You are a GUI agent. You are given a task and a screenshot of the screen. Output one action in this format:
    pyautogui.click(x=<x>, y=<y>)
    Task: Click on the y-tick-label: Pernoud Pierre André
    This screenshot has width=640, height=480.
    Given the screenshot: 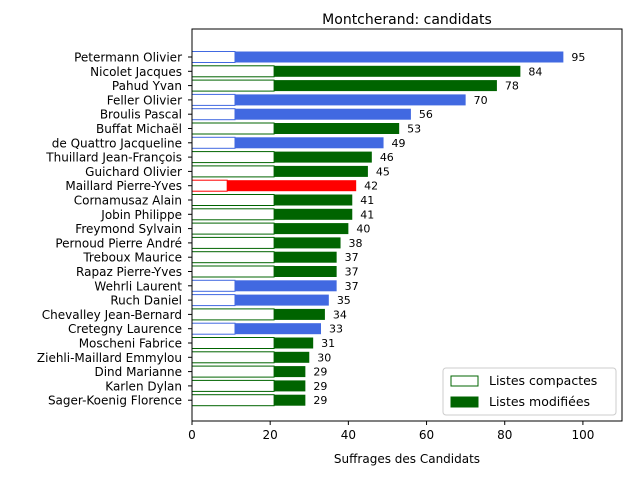 What is the action you would take?
    pyautogui.click(x=118, y=243)
    